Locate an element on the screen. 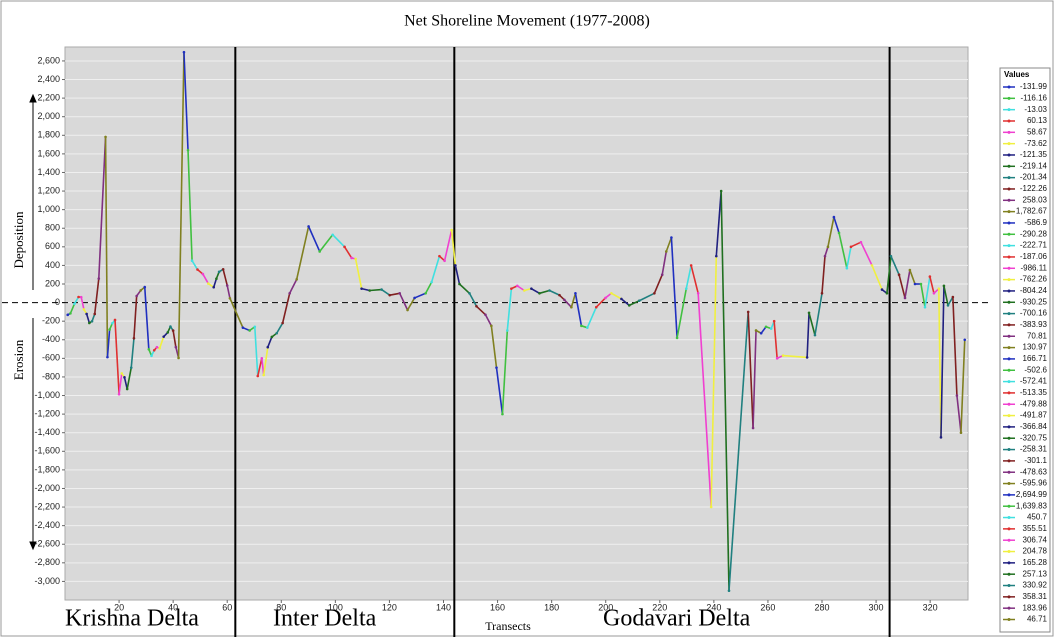  legend-label: -502.6 is located at coordinates (1035, 369).